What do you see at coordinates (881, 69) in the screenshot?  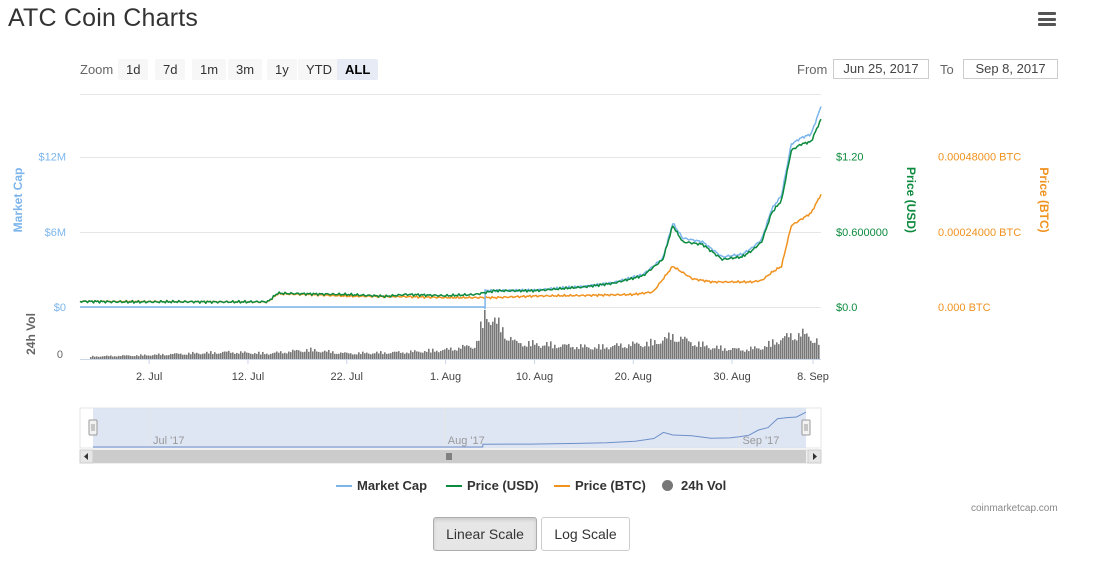 I see `range-from-input: Jun 25, 2017` at bounding box center [881, 69].